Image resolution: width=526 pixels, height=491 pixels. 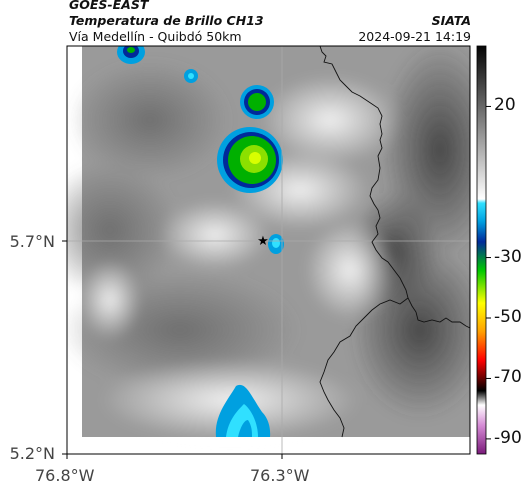 What do you see at coordinates (263, 241) in the screenshot?
I see `location-star-marker: ★` at bounding box center [263, 241].